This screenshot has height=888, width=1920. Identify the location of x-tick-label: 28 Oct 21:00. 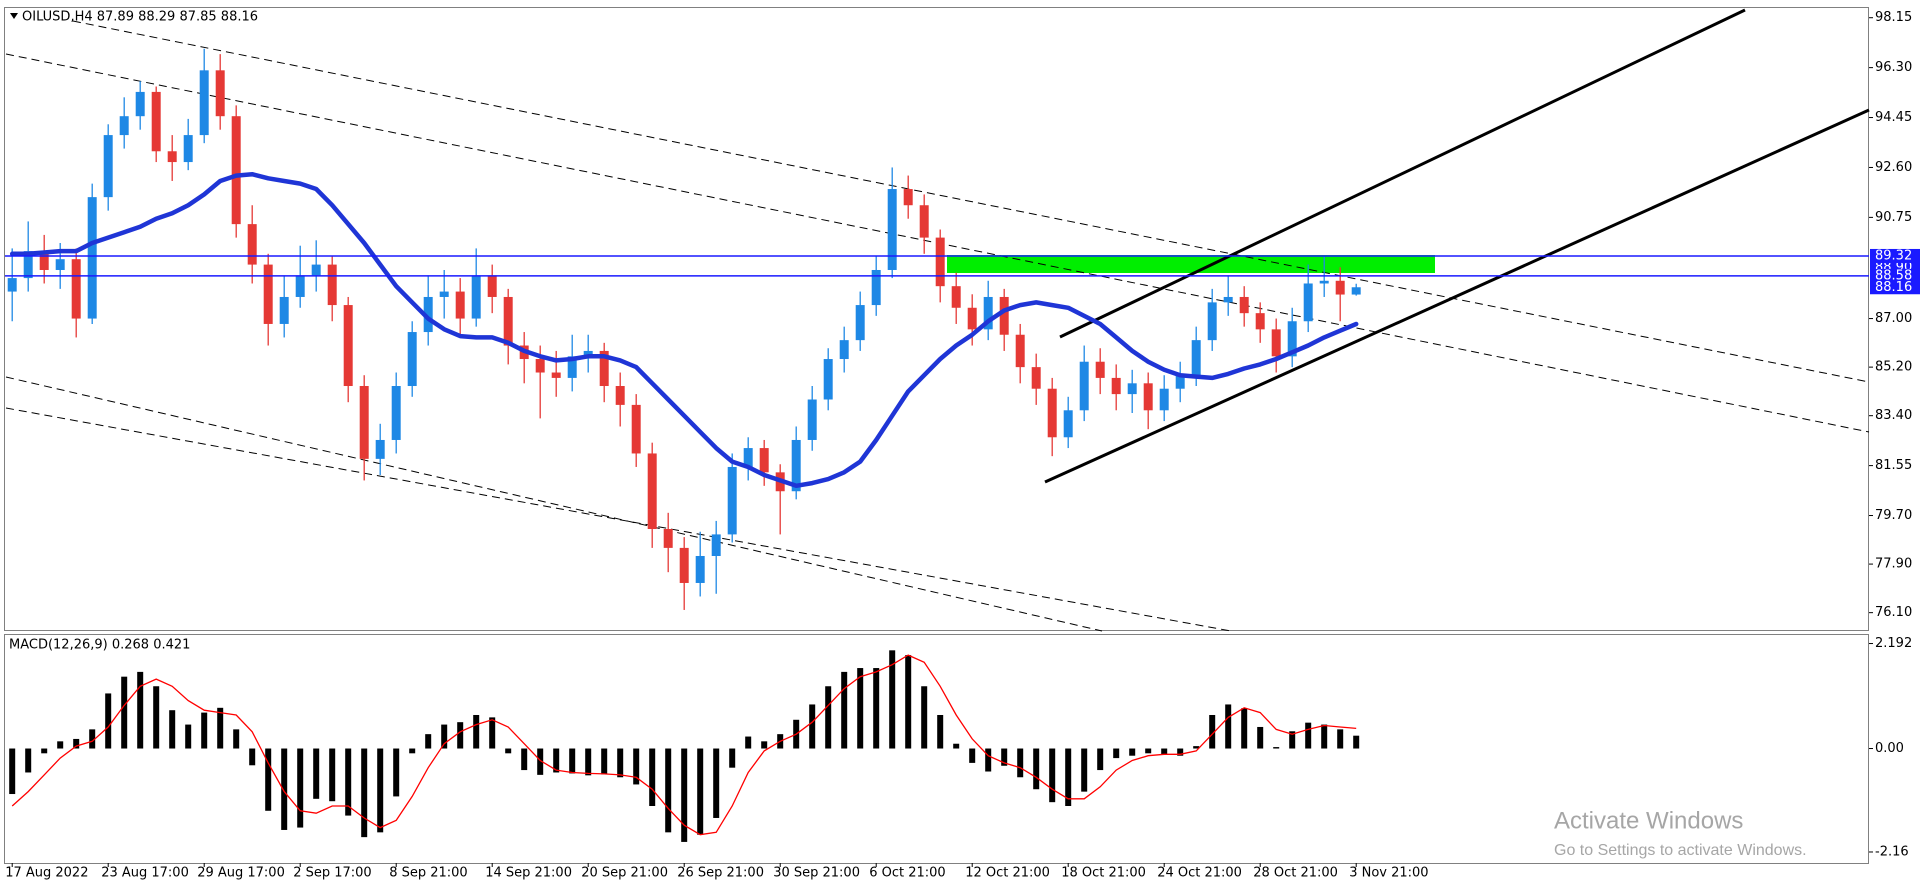
(1295, 873).